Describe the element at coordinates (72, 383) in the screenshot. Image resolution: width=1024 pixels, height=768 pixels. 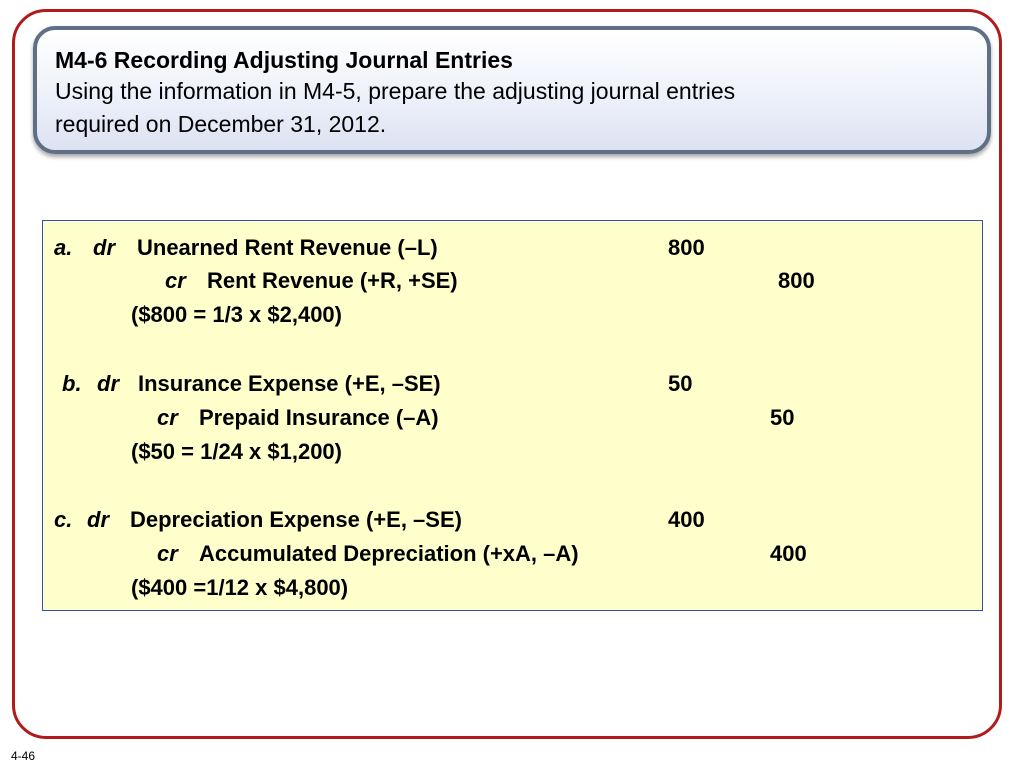
I see `entry-b-letter: b.` at that location.